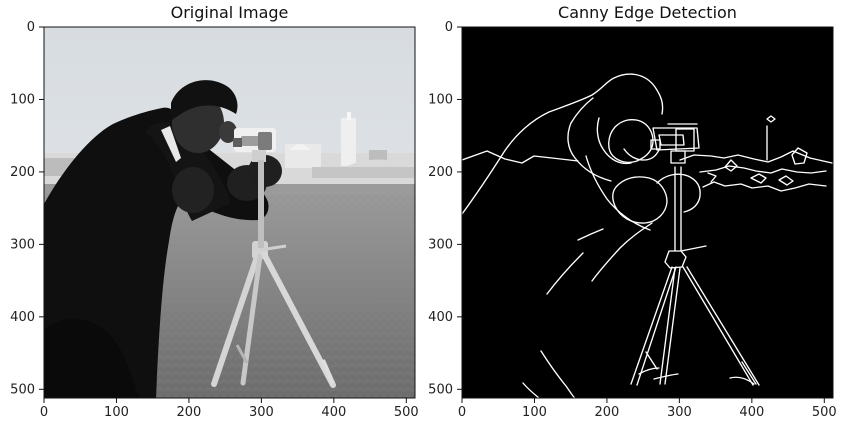  I want to click on canny-title: Canny Edge Detection, so click(647, 12).